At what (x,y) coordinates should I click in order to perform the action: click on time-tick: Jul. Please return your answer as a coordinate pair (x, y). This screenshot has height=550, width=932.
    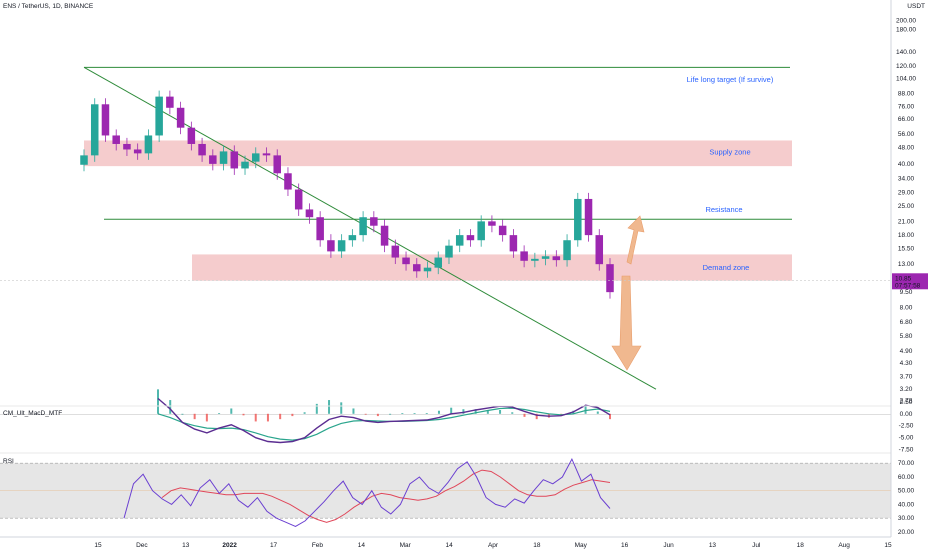
    Looking at the image, I should click on (756, 545).